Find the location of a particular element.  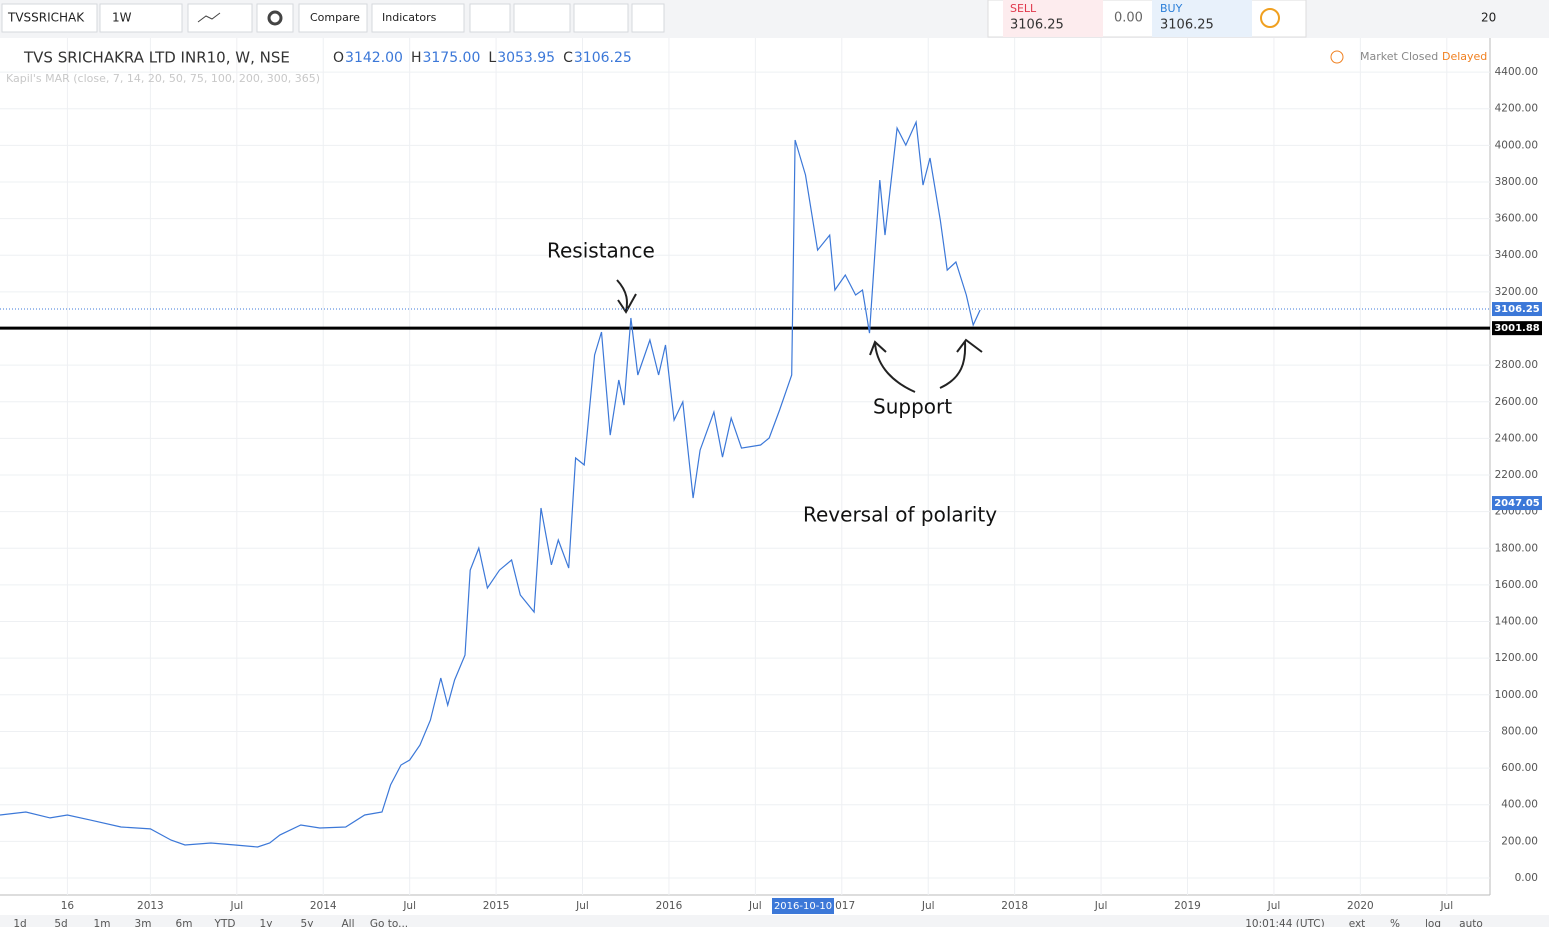

buy-price: 3106.25 is located at coordinates (1187, 25).